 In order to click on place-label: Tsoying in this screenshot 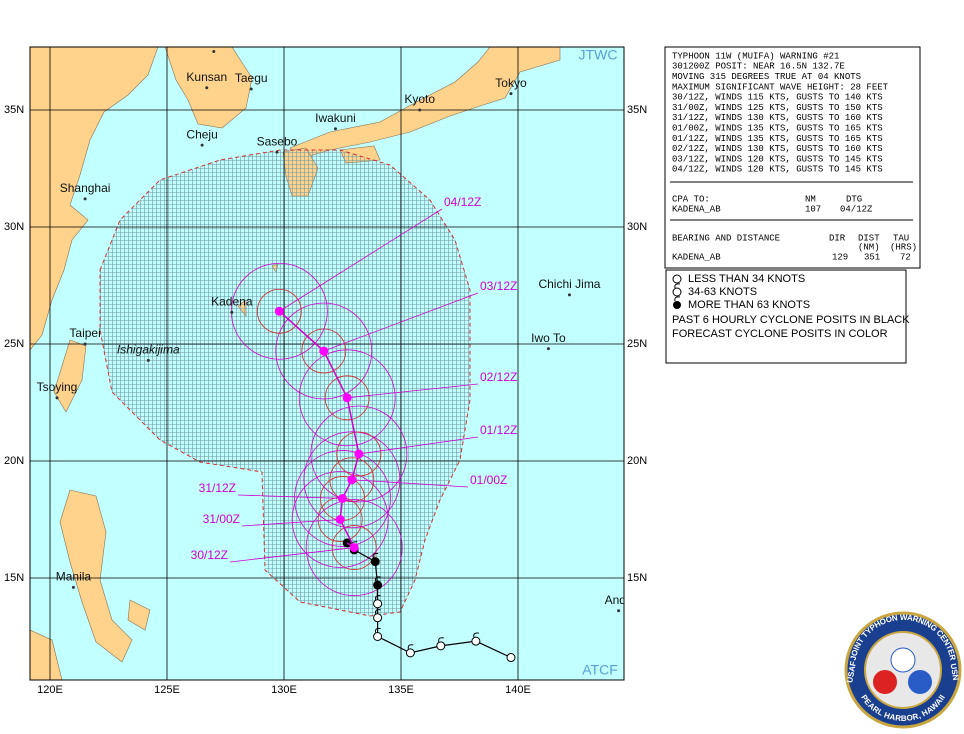, I will do `click(57, 387)`.